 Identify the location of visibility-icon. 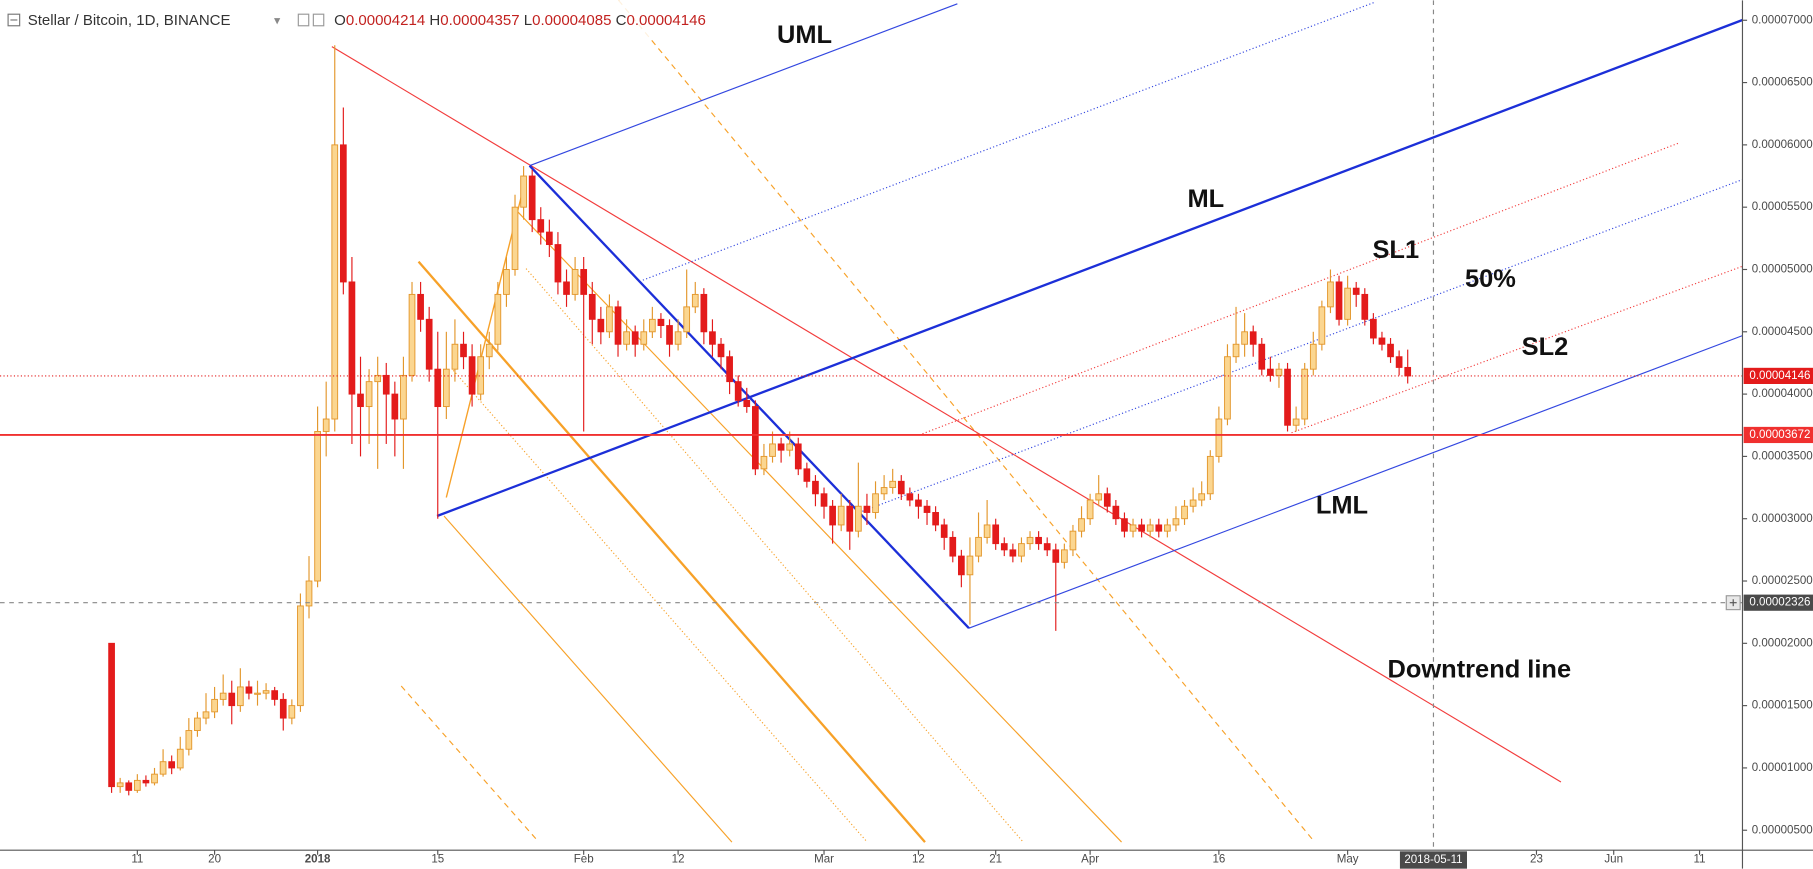
(303, 20).